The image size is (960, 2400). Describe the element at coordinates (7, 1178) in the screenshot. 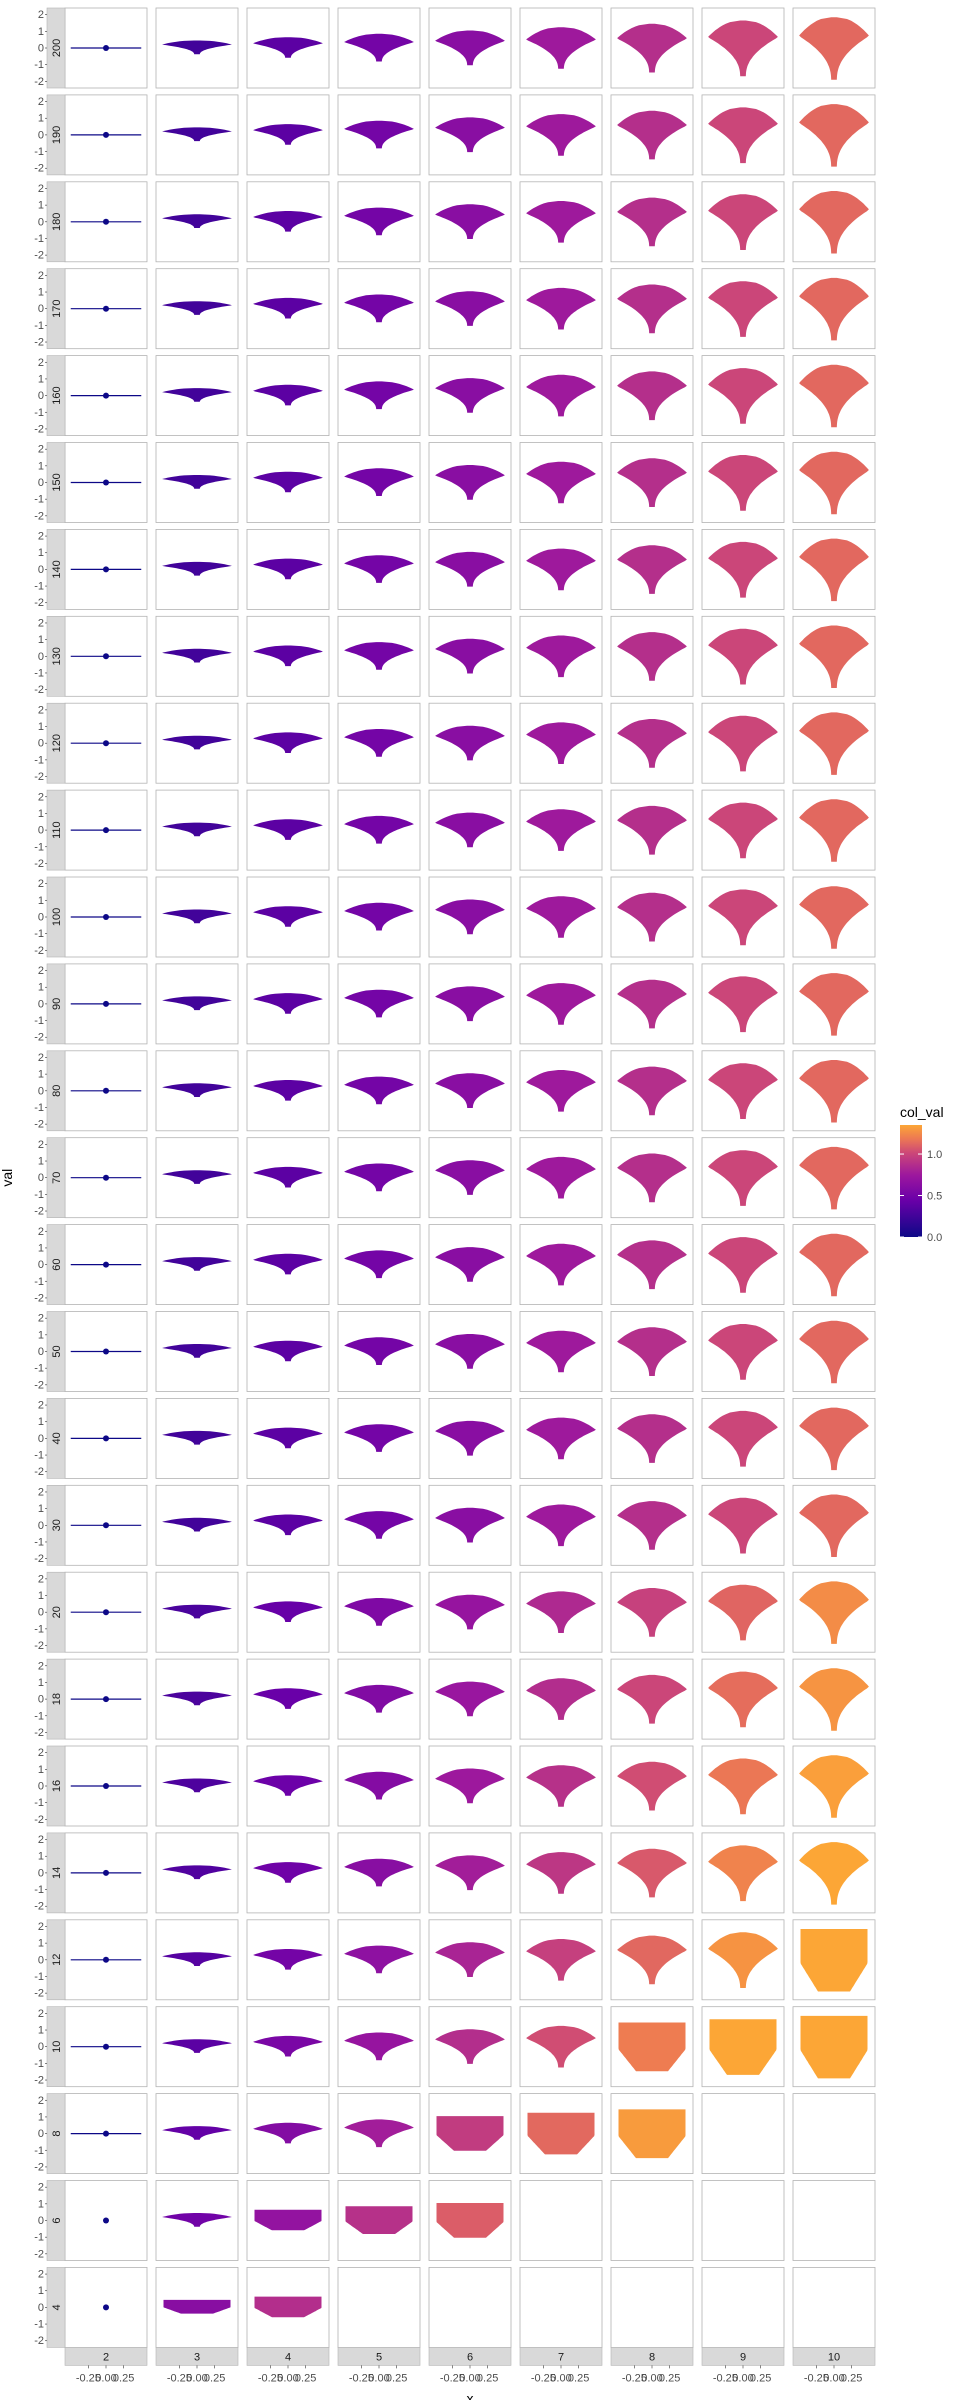

I see `y-axis-title: val` at that location.